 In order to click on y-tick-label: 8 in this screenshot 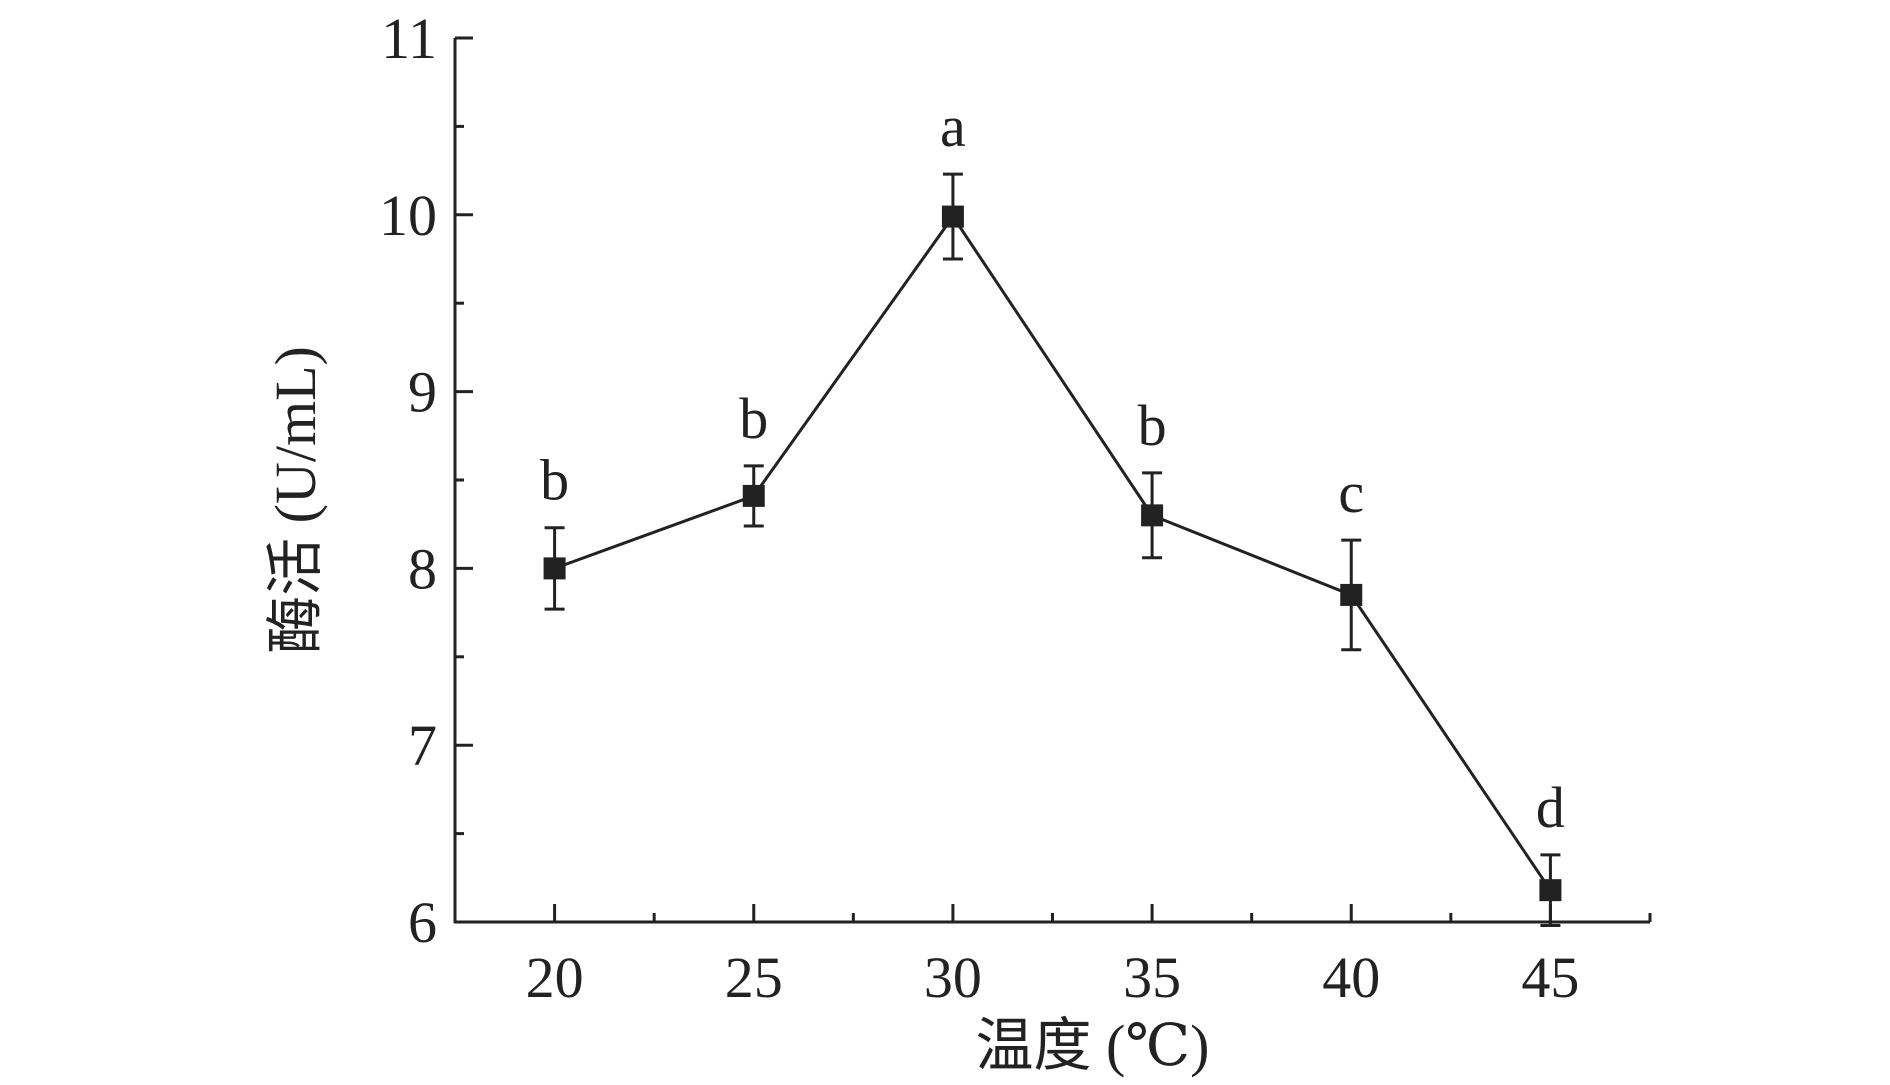, I will do `click(422, 568)`.